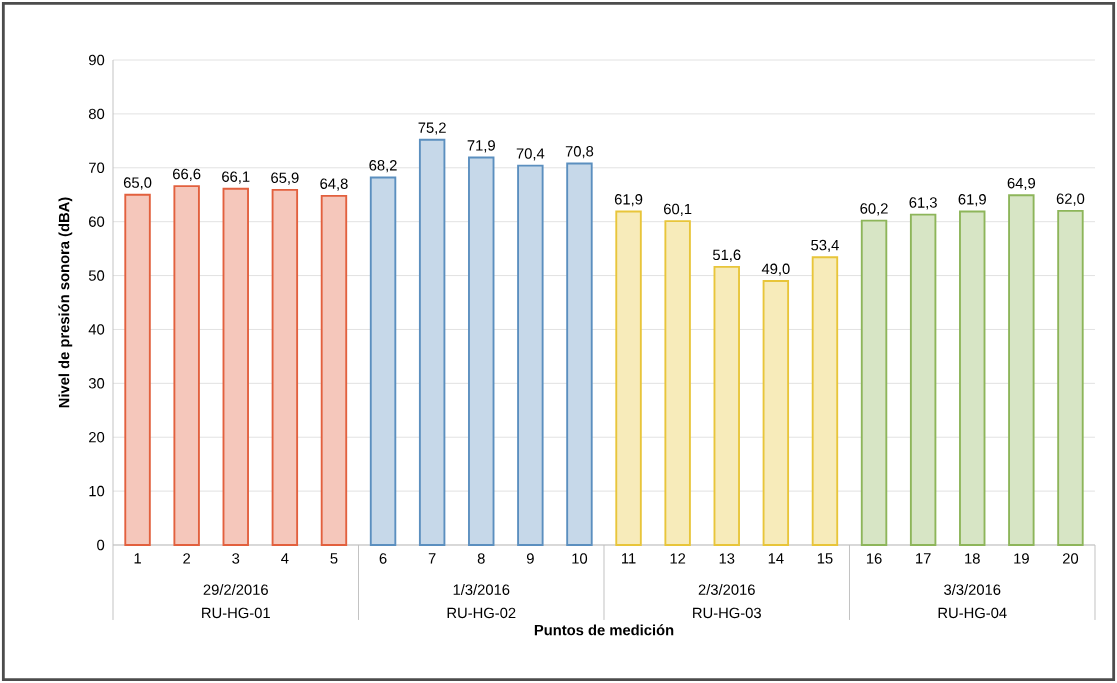  Describe the element at coordinates (972, 613) in the screenshot. I see `text: RU-HG-04` at that location.